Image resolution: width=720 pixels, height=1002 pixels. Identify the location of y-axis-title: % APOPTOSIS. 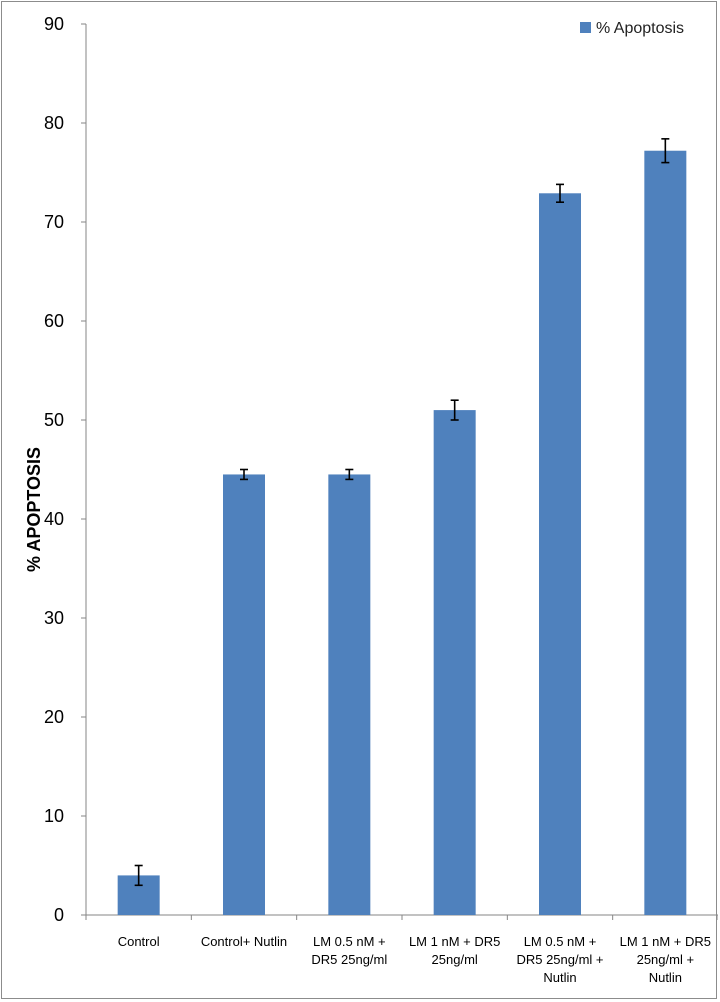
(34, 509).